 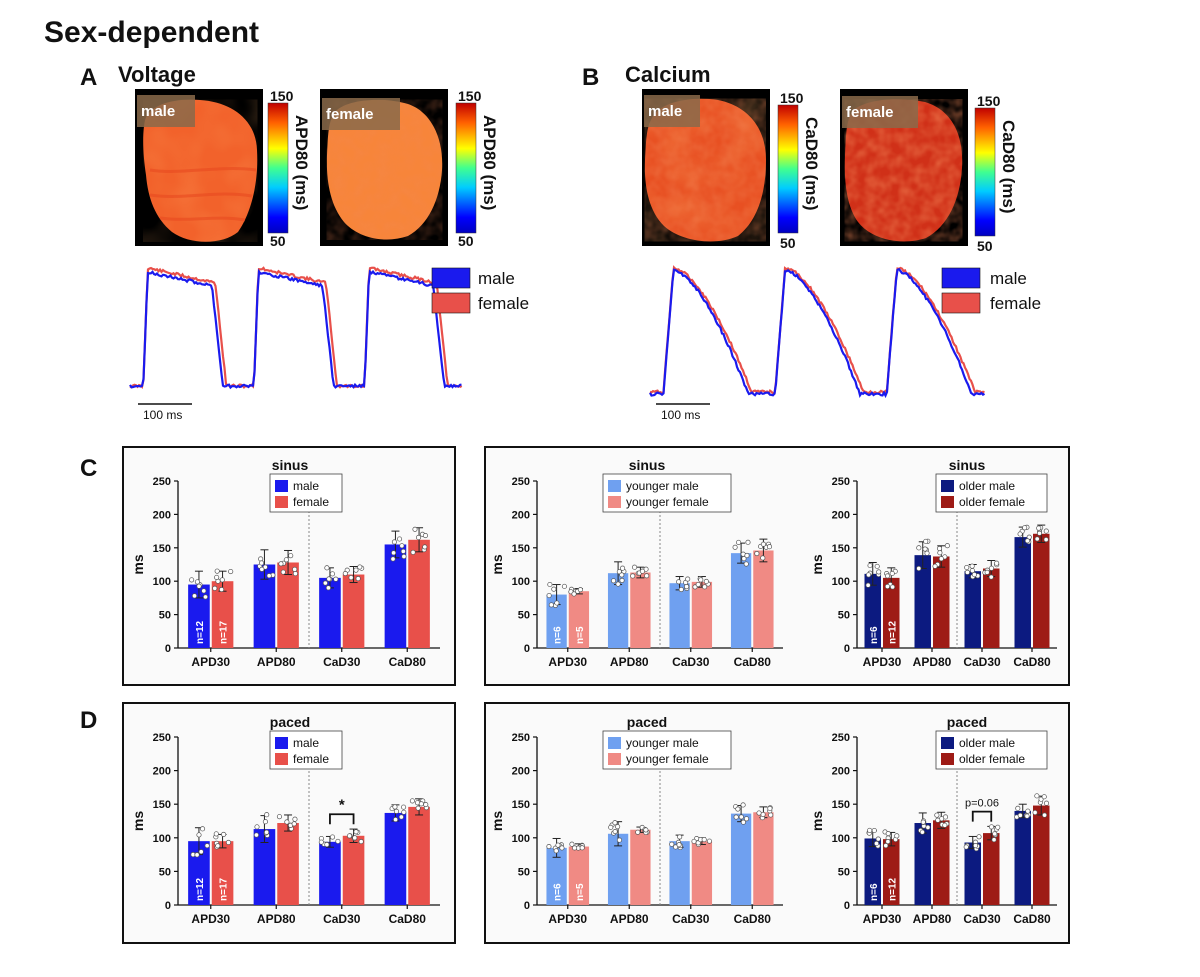 What do you see at coordinates (496, 278) in the screenshot?
I see `legend-male: male` at bounding box center [496, 278].